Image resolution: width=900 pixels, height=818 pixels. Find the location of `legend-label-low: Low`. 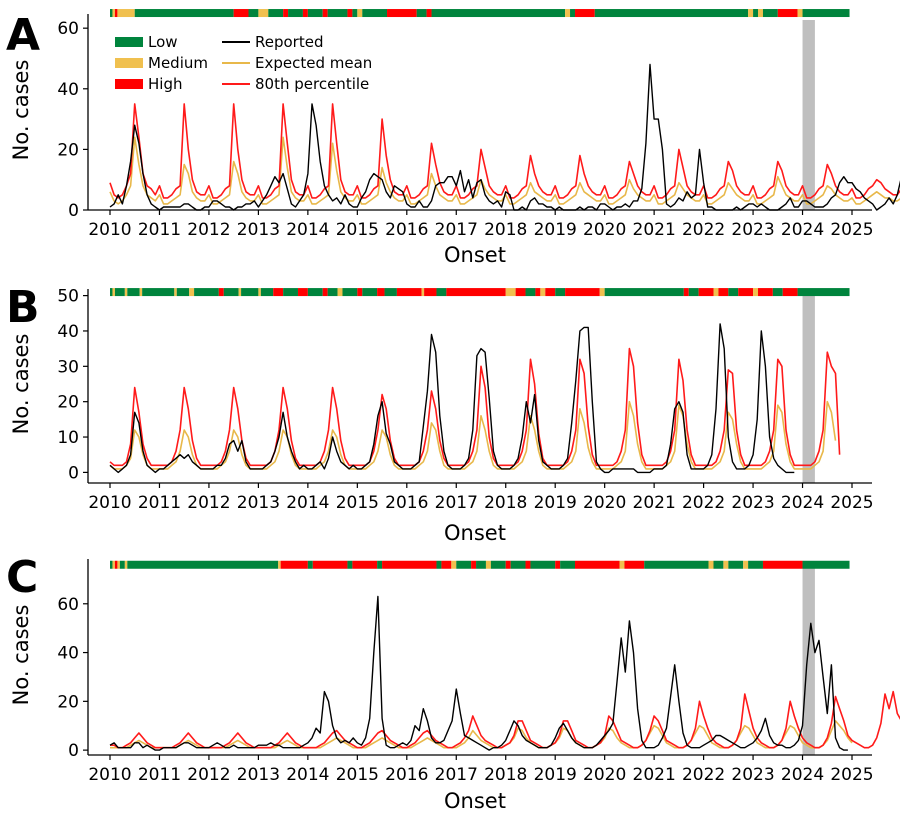

legend-label-low: Low is located at coordinates (163, 42).